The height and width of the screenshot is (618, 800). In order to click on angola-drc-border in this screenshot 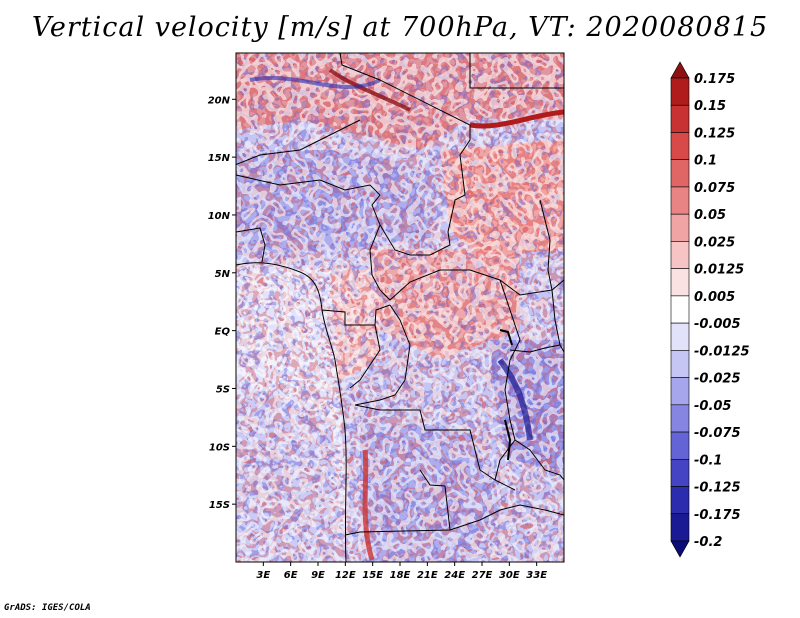, I will do `click(435, 447)`.